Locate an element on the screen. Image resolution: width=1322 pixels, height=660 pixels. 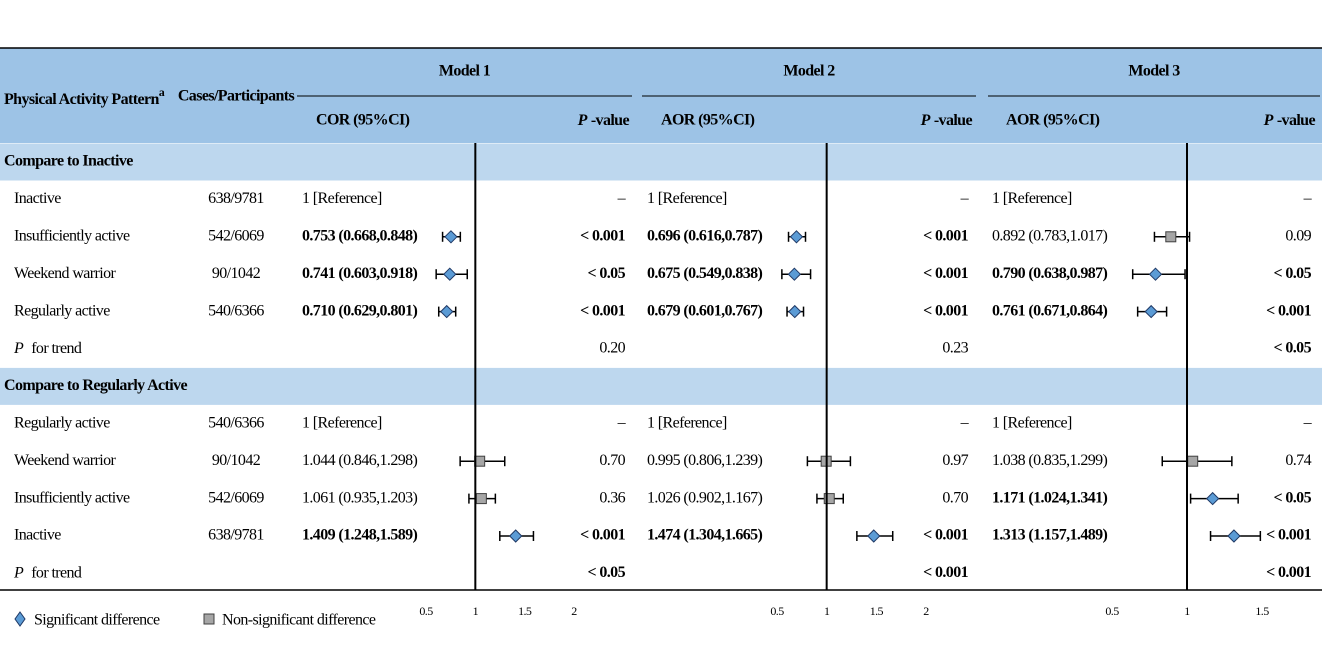
p-value: 0.70 is located at coordinates (612, 460).